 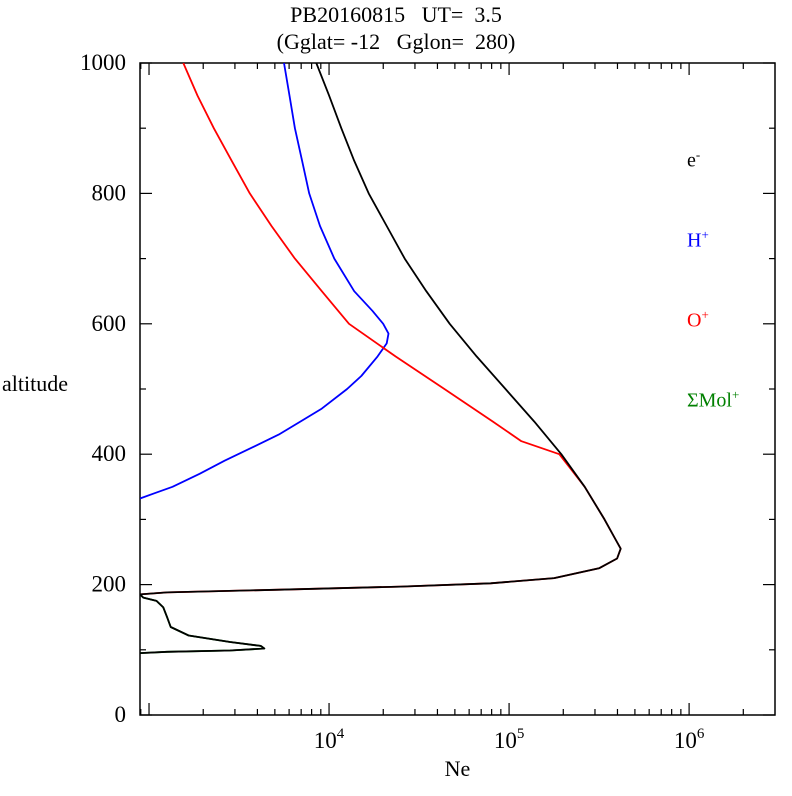 I want to click on chart-subtitle: (Gglat= -12 Gglon= 280), so click(x=396, y=41).